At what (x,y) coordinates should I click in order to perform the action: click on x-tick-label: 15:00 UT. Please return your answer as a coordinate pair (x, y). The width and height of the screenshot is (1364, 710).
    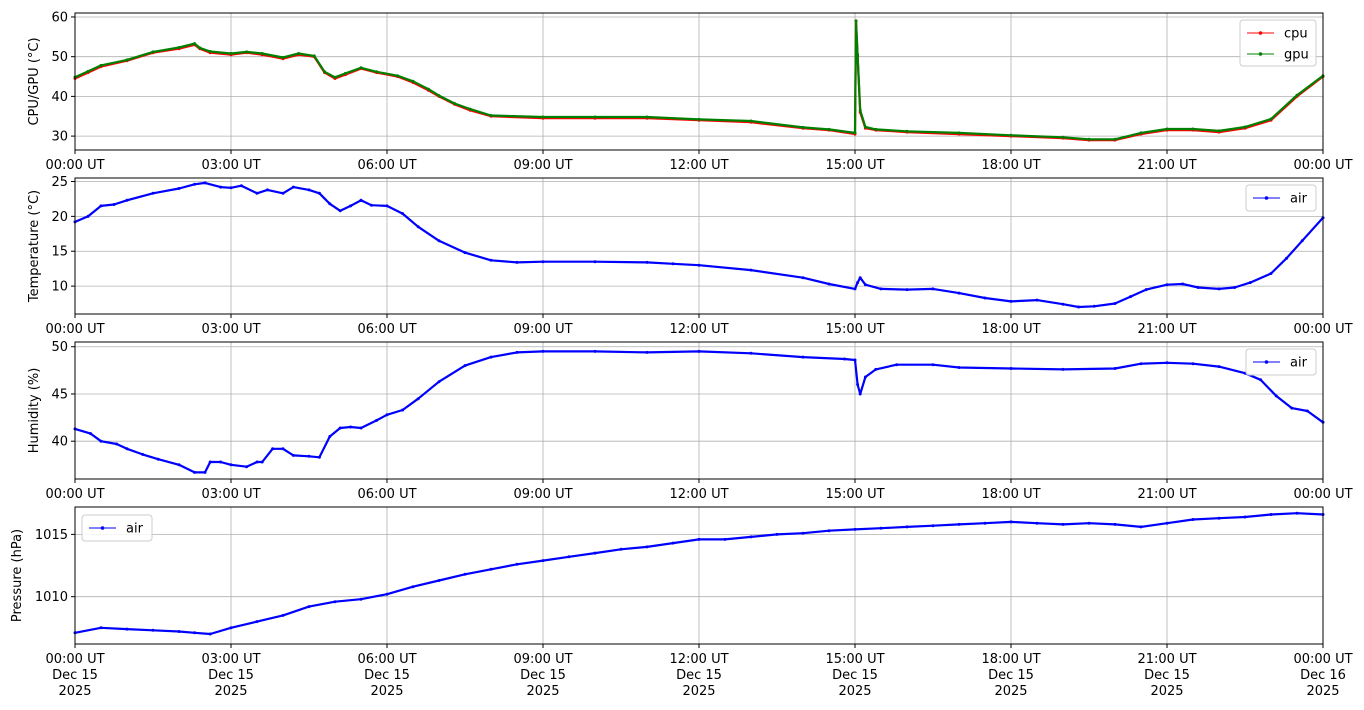
    Looking at the image, I should click on (854, 494).